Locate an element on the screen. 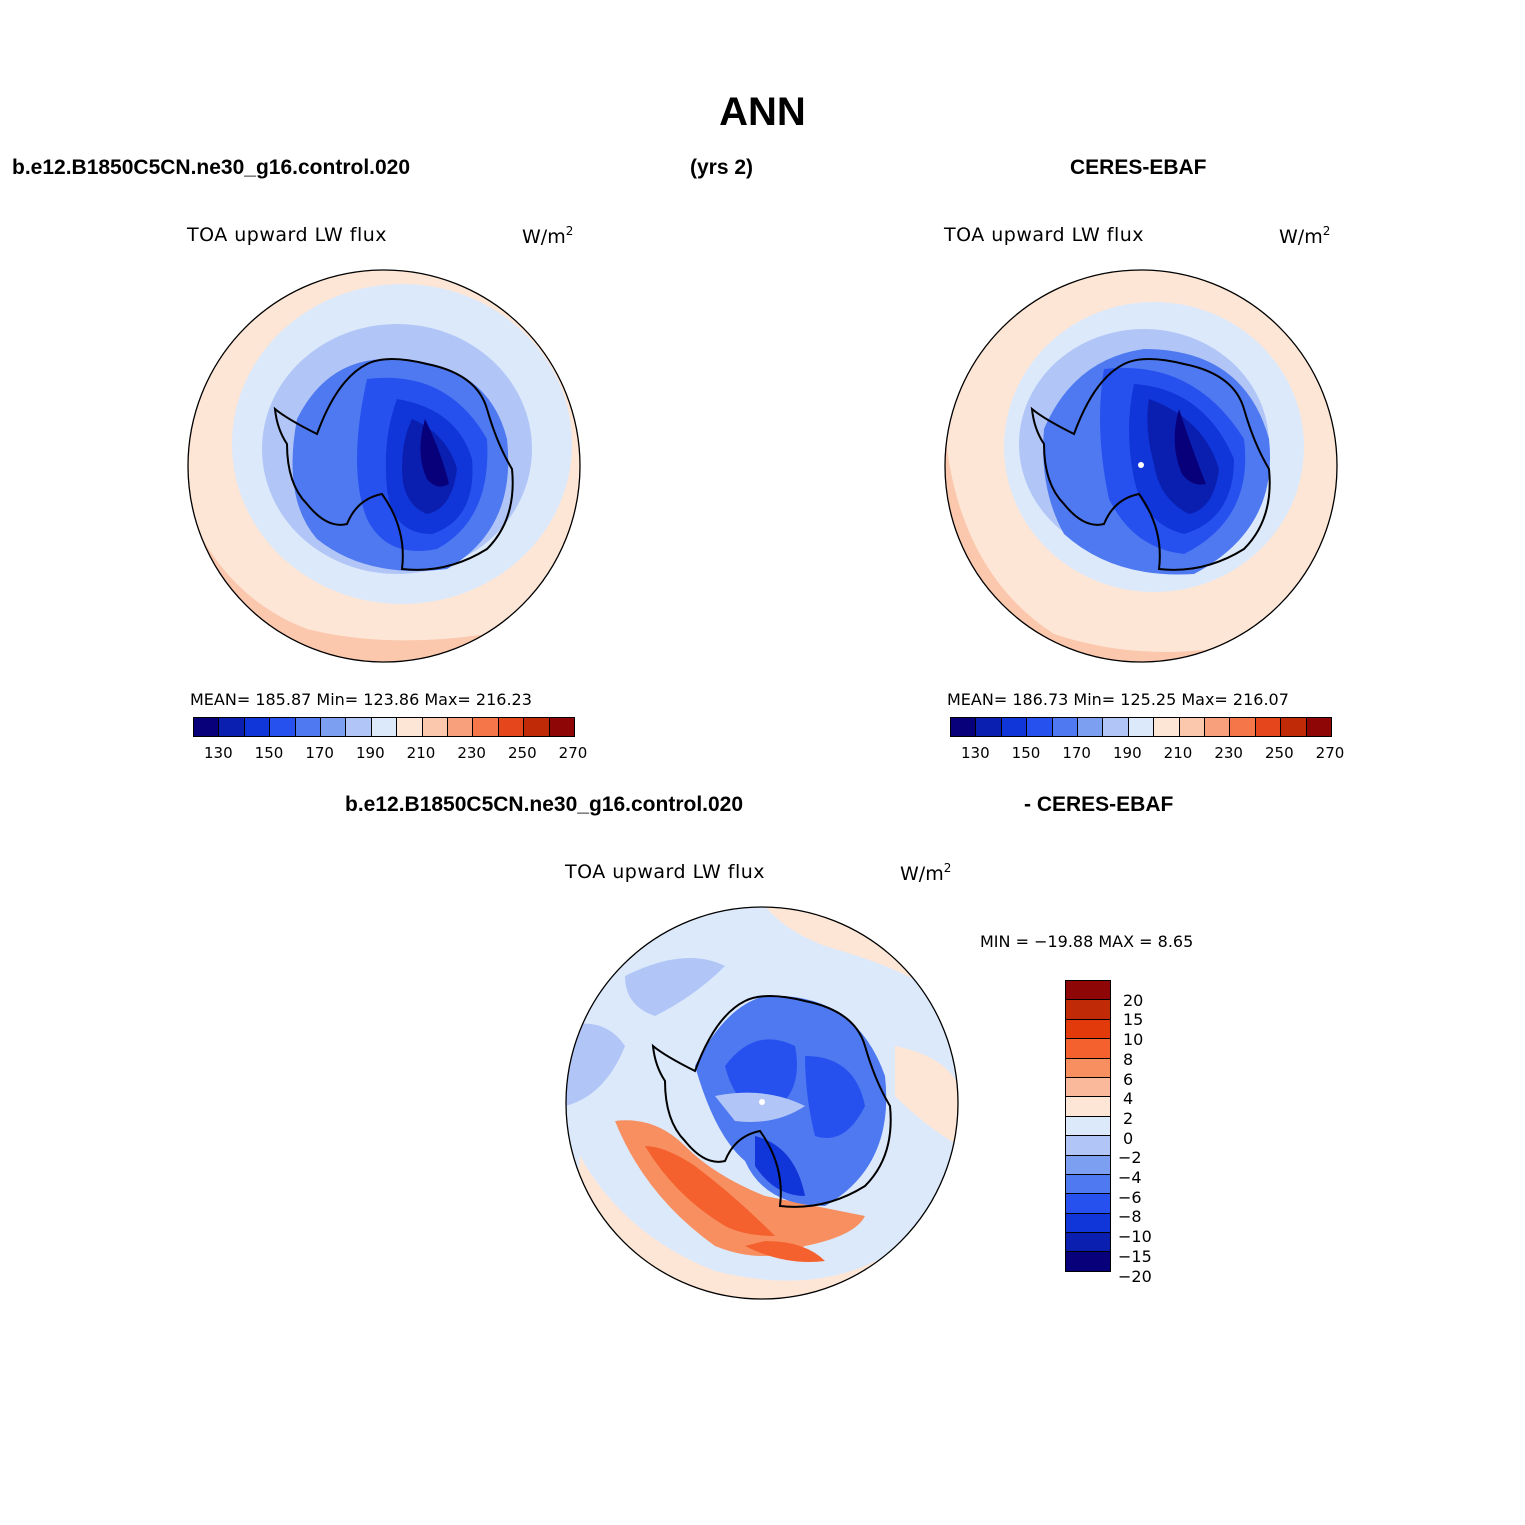  obs-colorbar-label: 210 is located at coordinates (1178, 753).